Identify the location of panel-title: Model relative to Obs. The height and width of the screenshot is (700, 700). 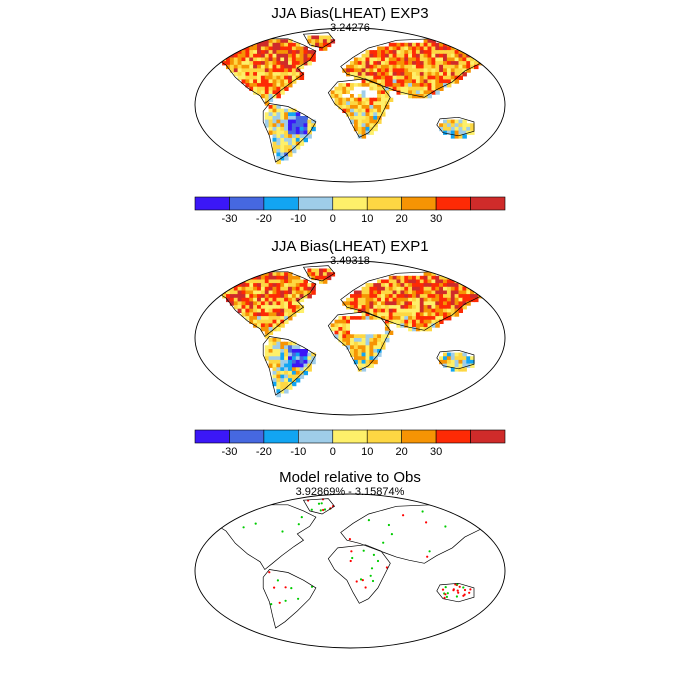
(350, 477).